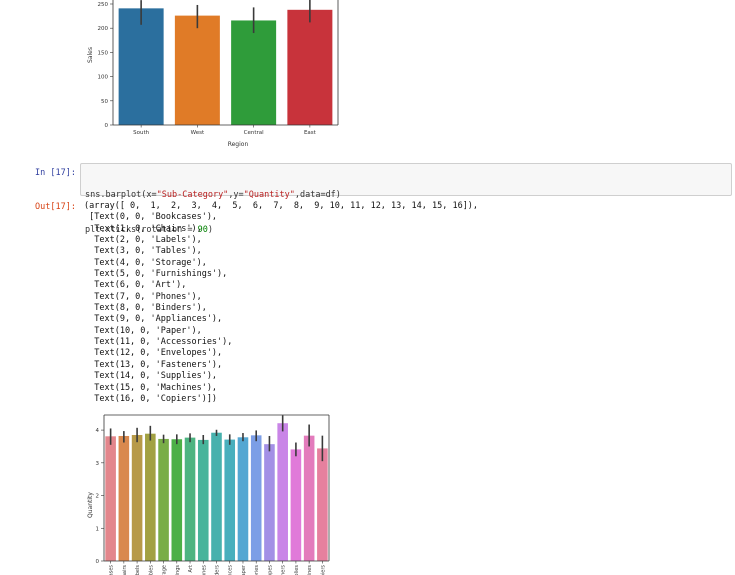 This screenshot has width=735, height=575. What do you see at coordinates (145, 262) in the screenshot?
I see `output-line: Text(4, 0, 'Storage'),` at bounding box center [145, 262].